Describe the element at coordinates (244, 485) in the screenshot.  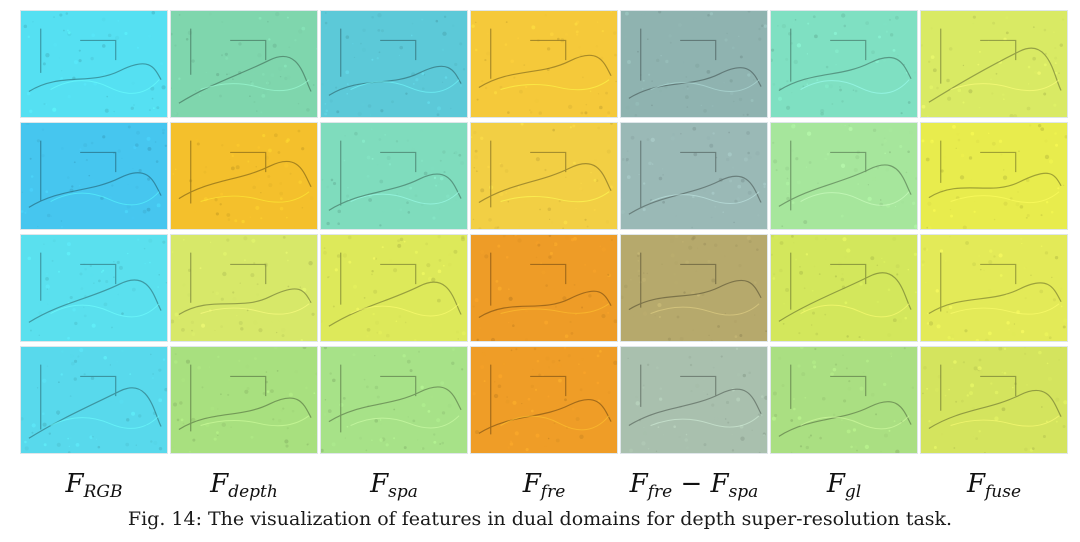
I see `column-label-2: Fdepth` at that location.